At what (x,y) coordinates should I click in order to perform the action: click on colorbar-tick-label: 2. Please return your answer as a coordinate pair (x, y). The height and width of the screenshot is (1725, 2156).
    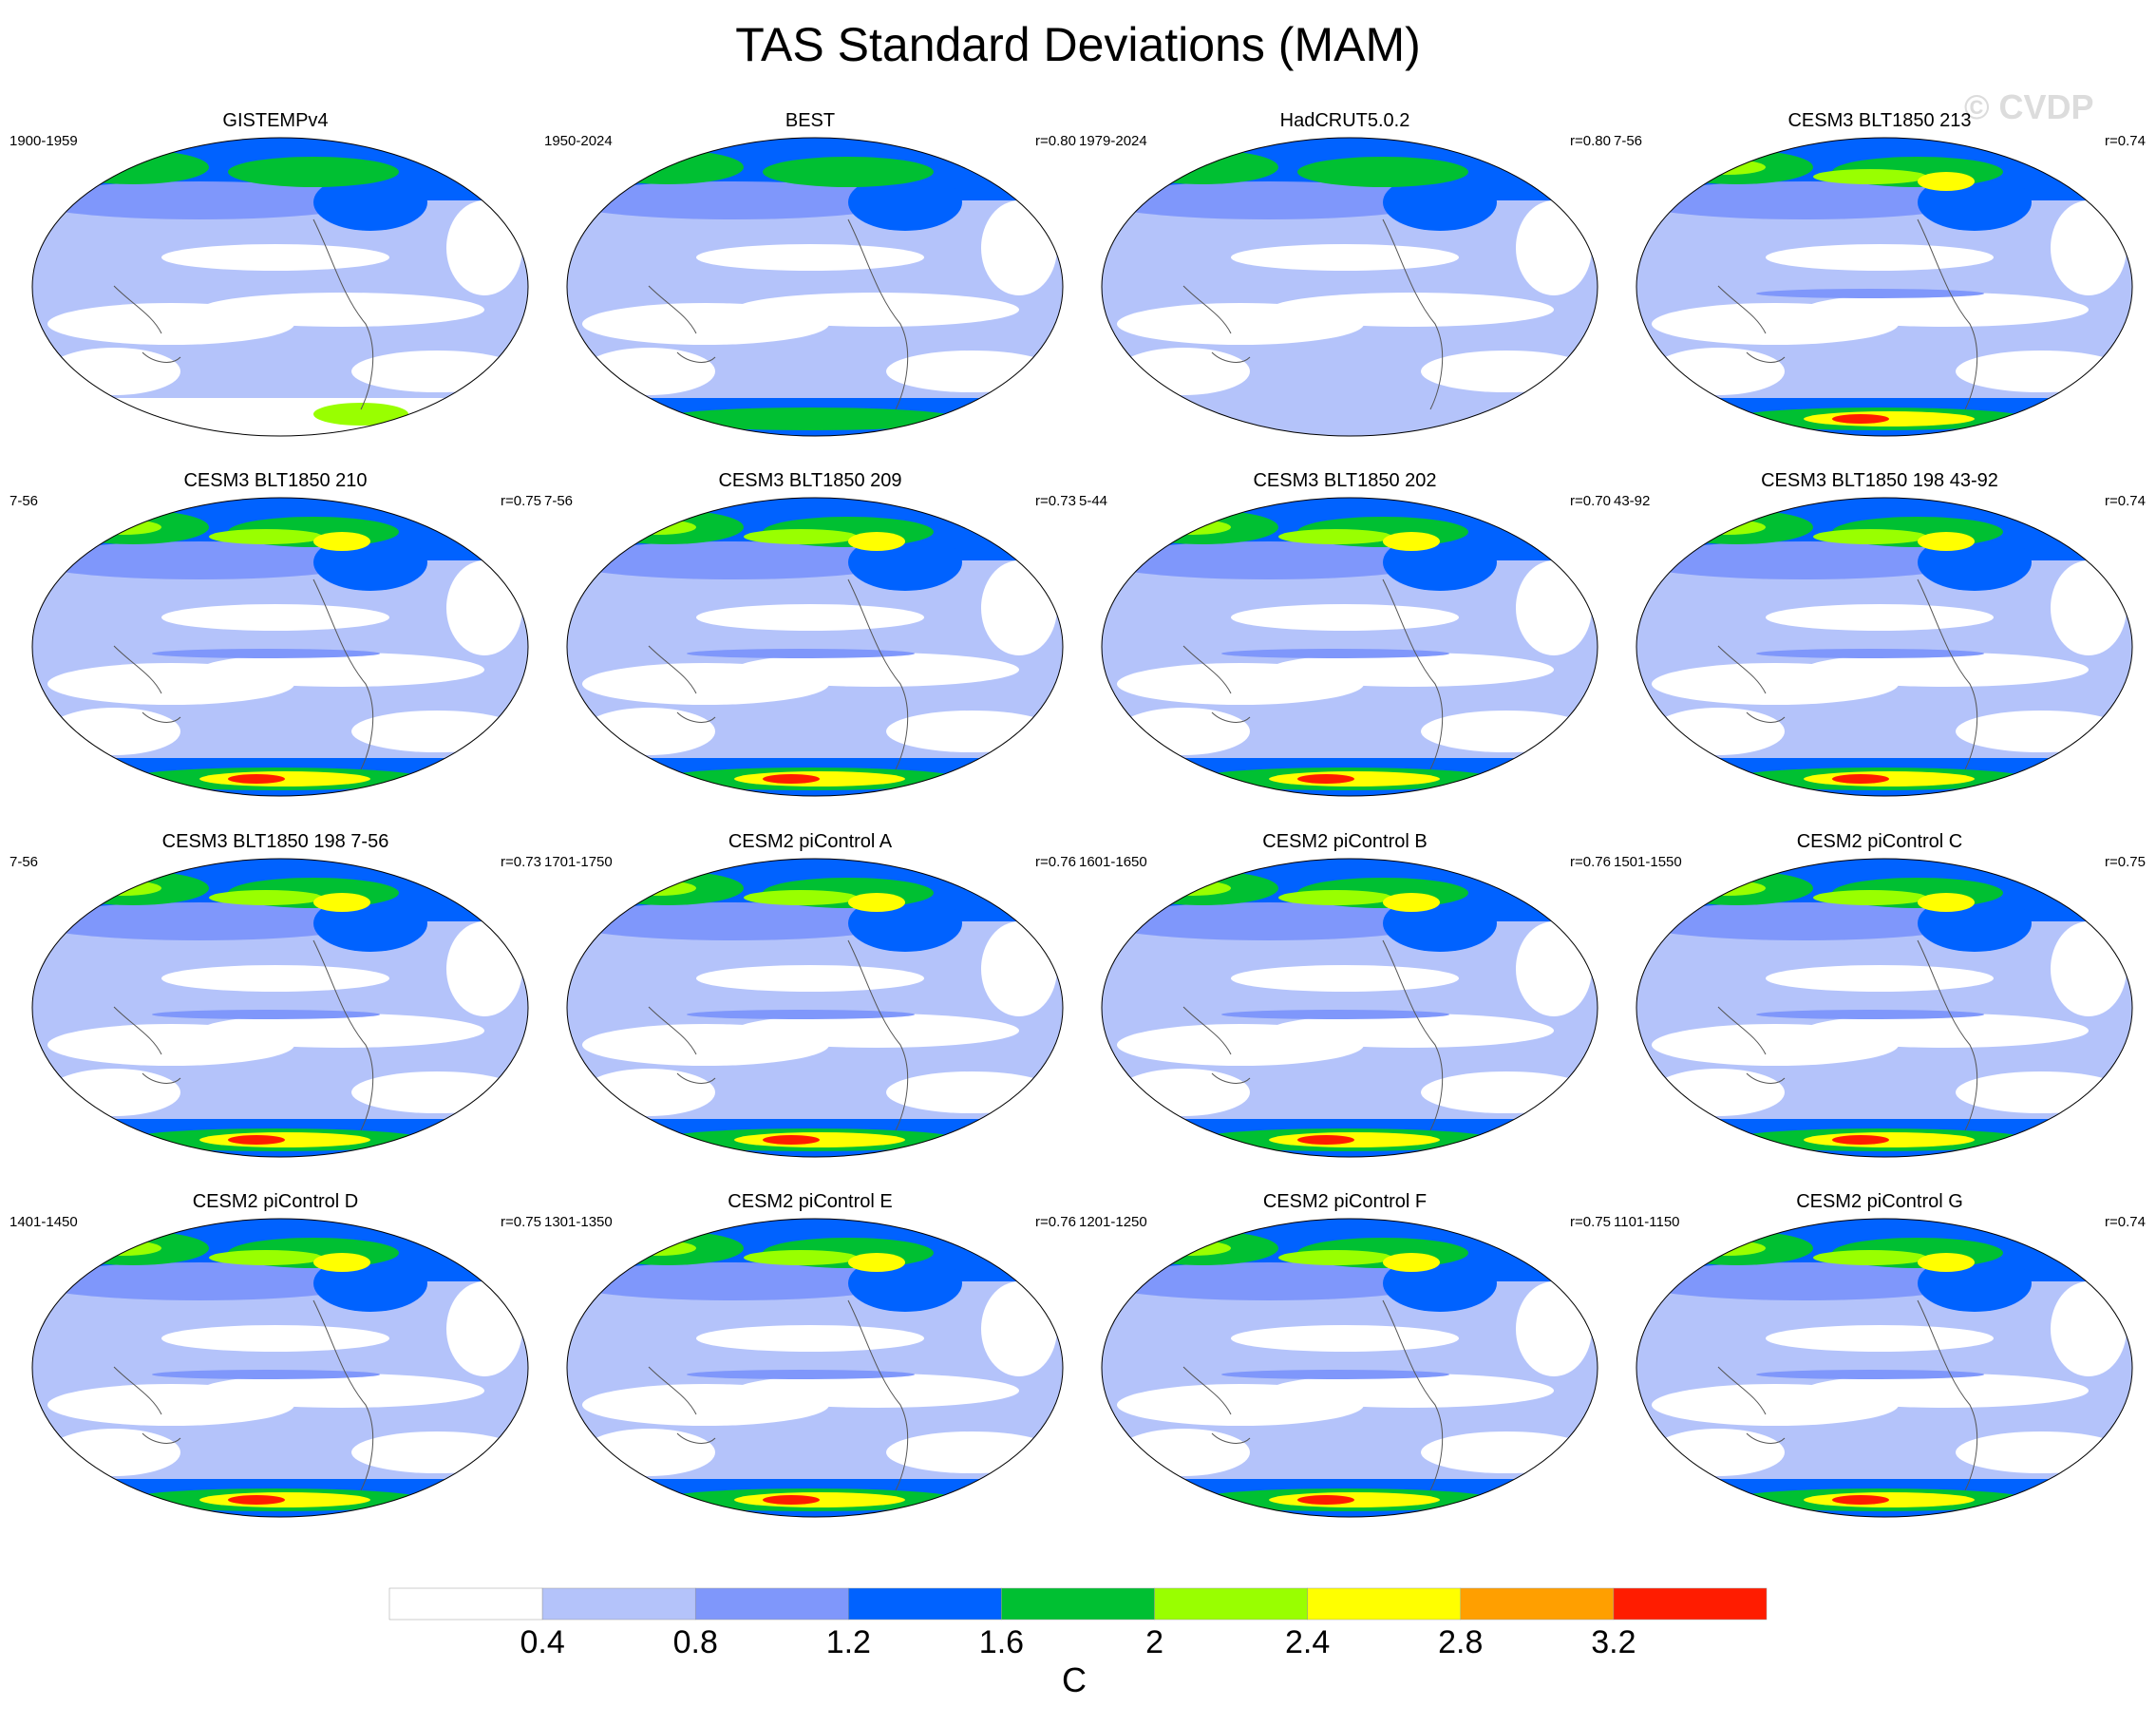
    Looking at the image, I should click on (1154, 1642).